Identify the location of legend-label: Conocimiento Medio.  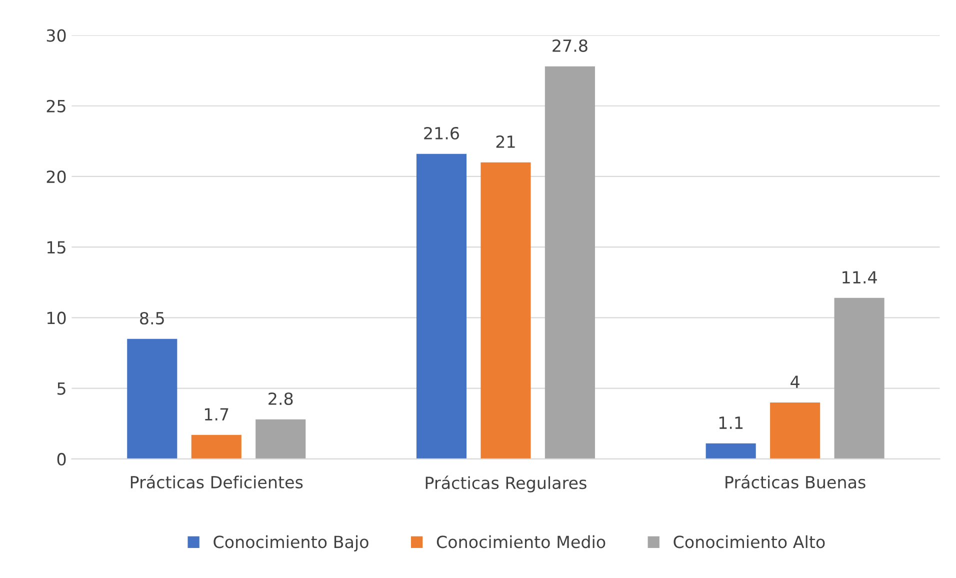
(521, 541).